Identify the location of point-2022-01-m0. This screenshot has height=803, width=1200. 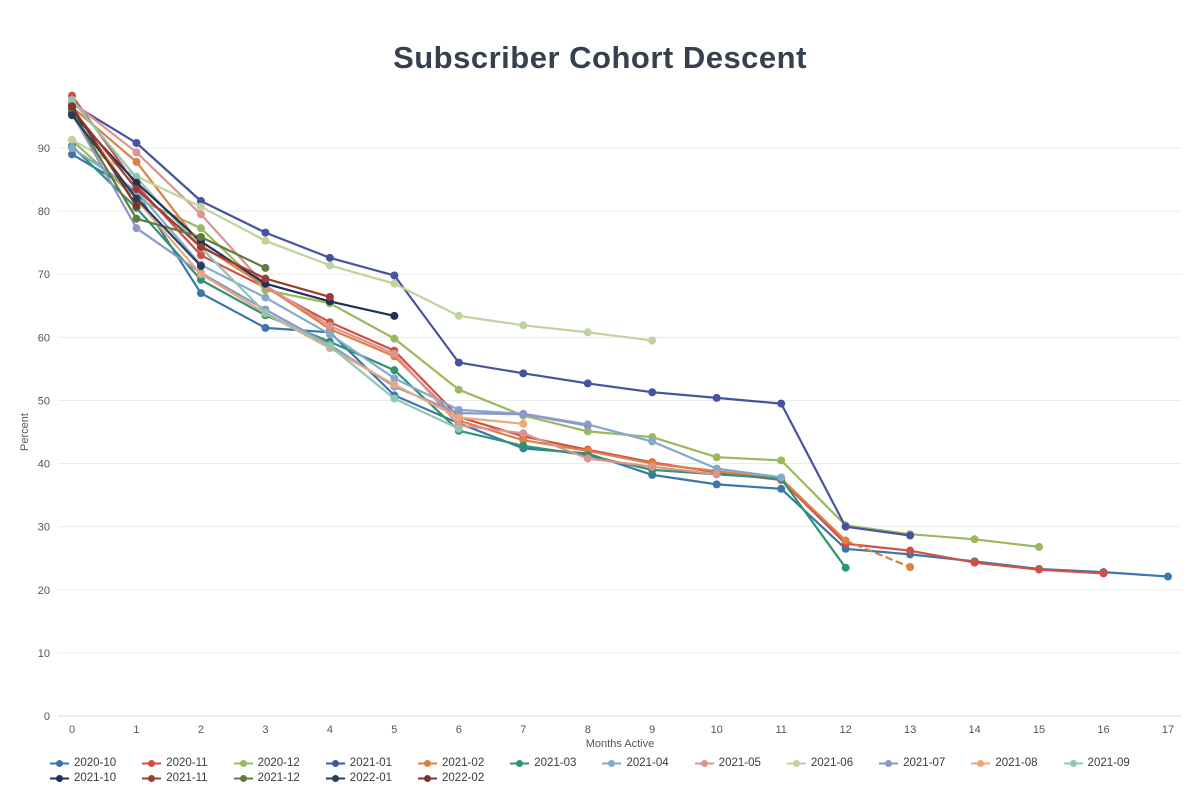
(72, 115).